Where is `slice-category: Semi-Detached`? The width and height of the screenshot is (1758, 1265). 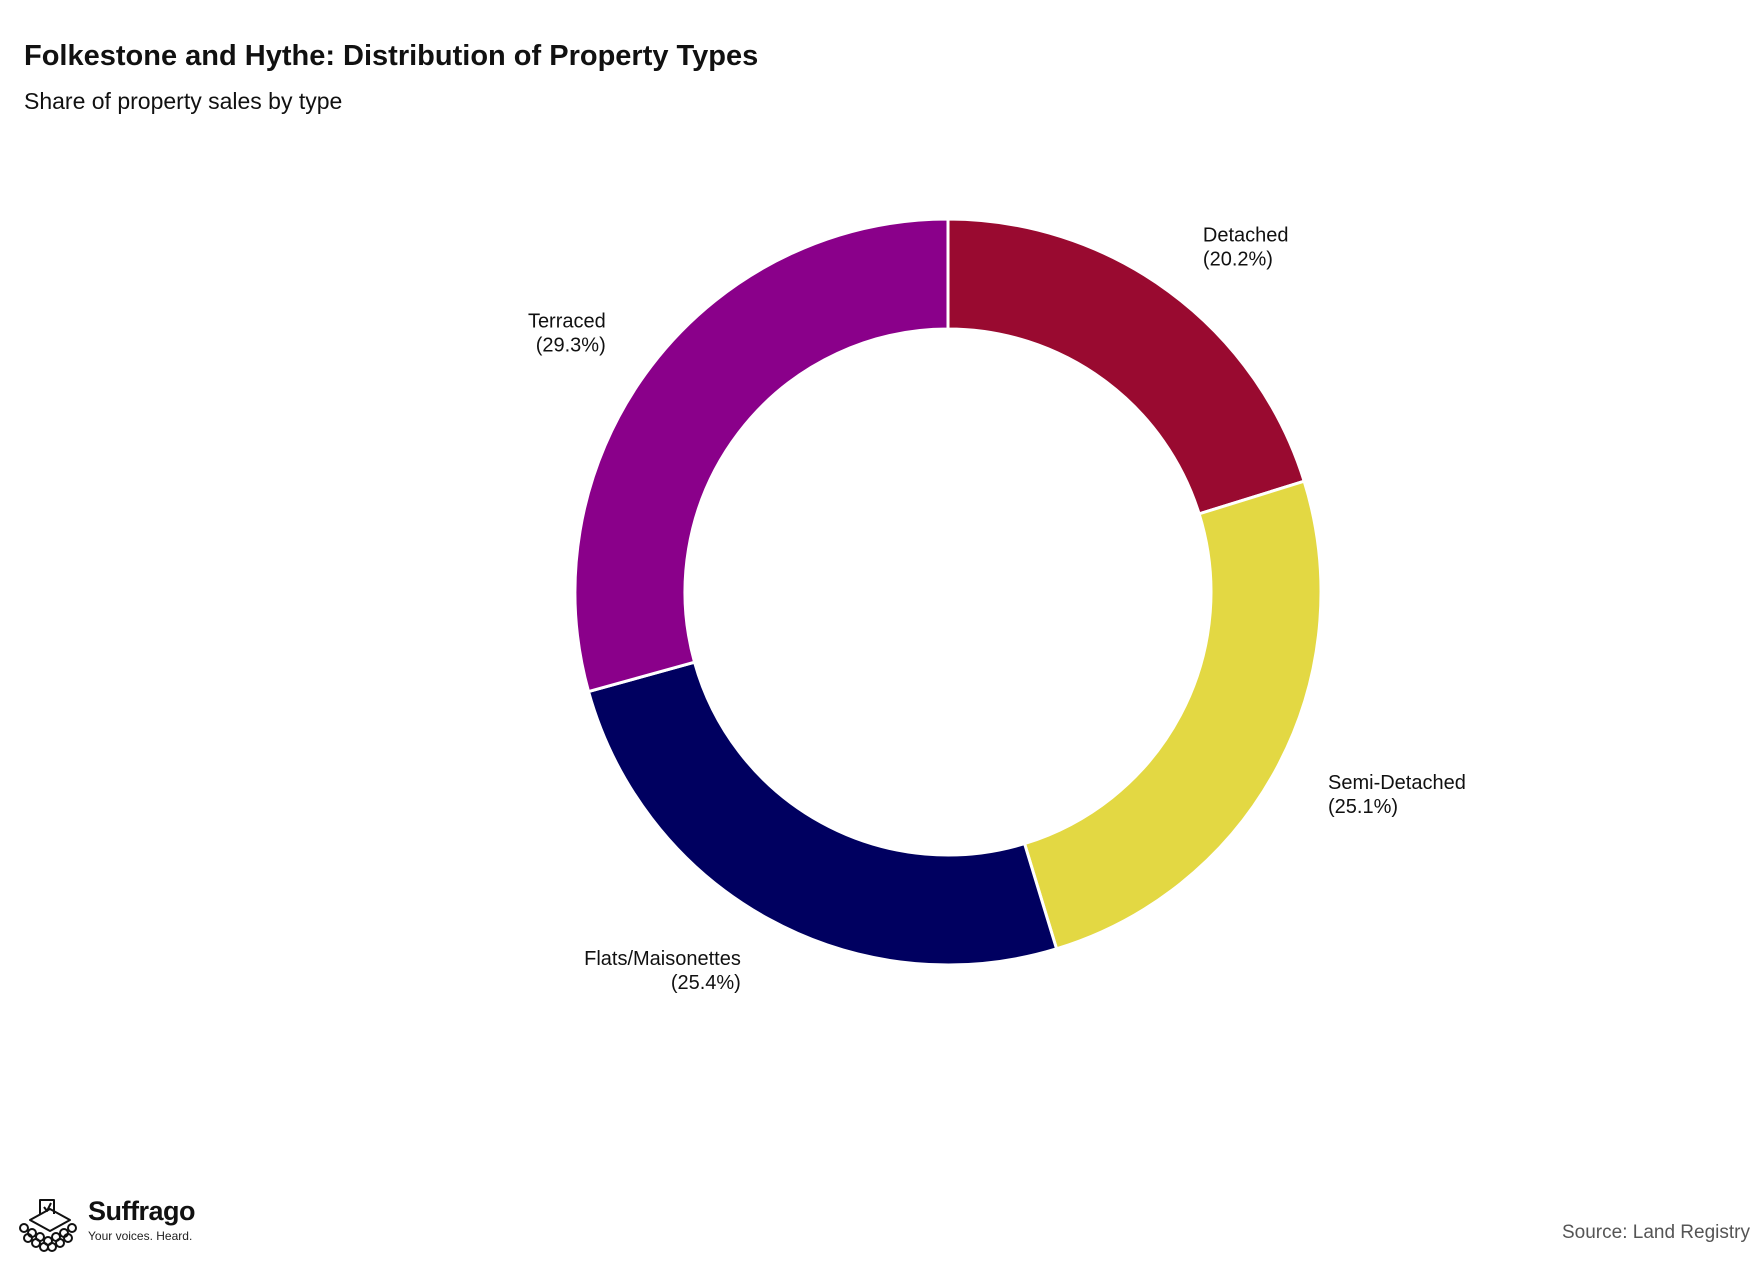
slice-category: Semi-Detached is located at coordinates (1397, 783).